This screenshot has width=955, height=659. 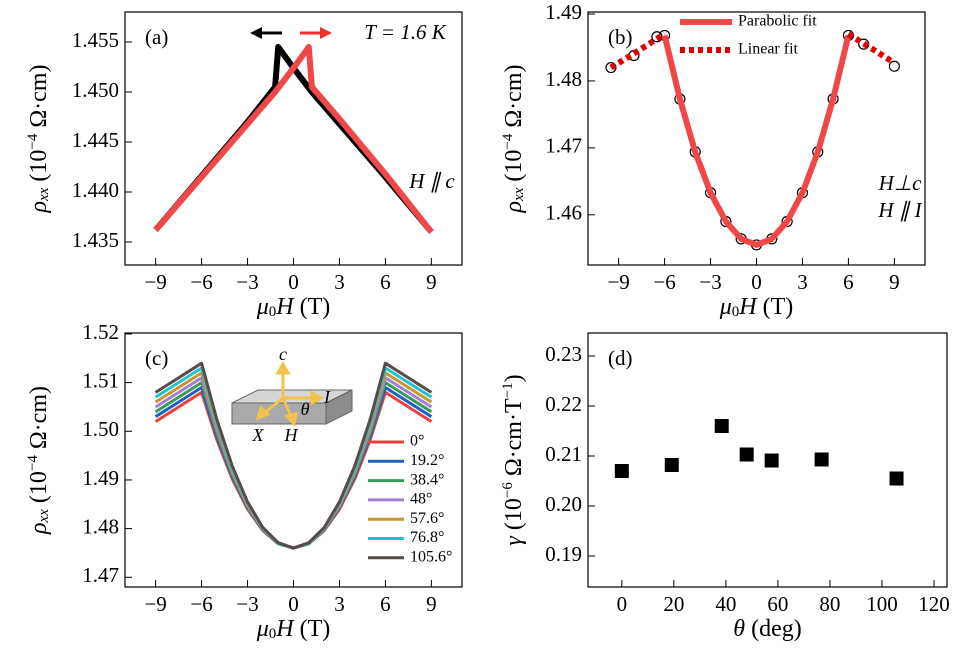 I want to click on axis-label-part: −1, so click(x=508, y=390).